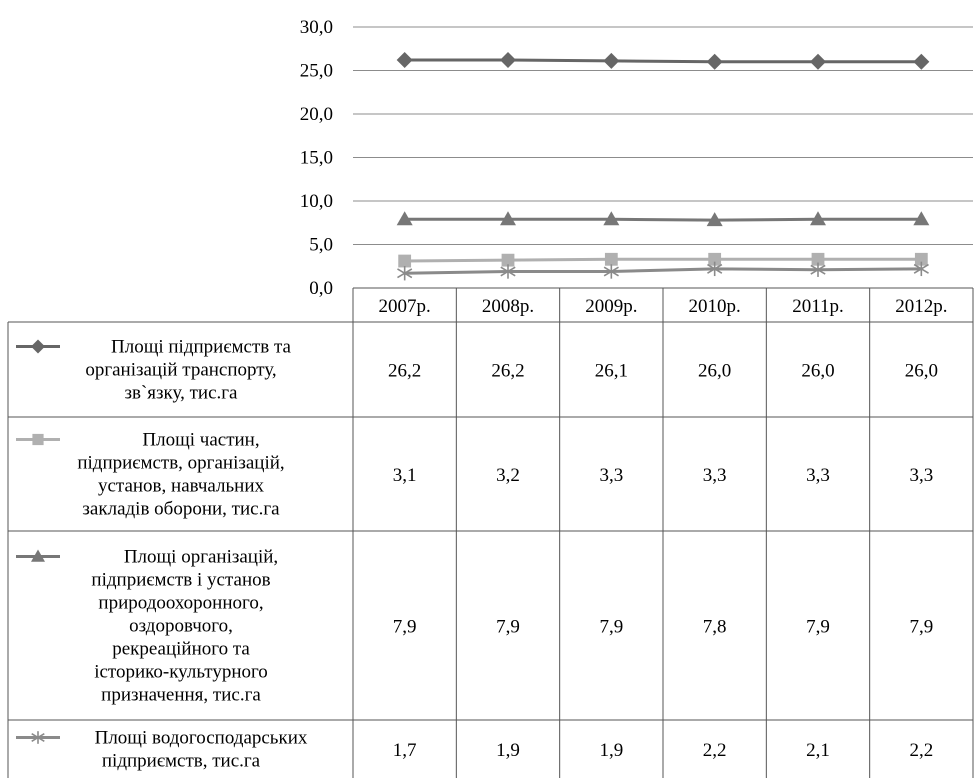 Image resolution: width=979 pixels, height=781 pixels. Describe the element at coordinates (181, 672) in the screenshot. I see `series-label-line: історико-культурного` at that location.